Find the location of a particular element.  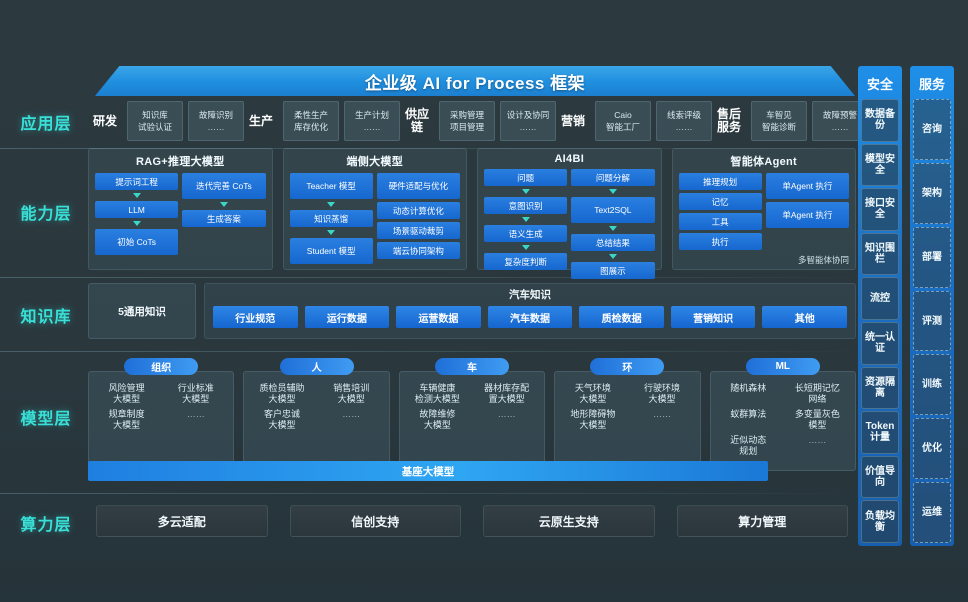

capability-node: 执行 is located at coordinates (720, 241).